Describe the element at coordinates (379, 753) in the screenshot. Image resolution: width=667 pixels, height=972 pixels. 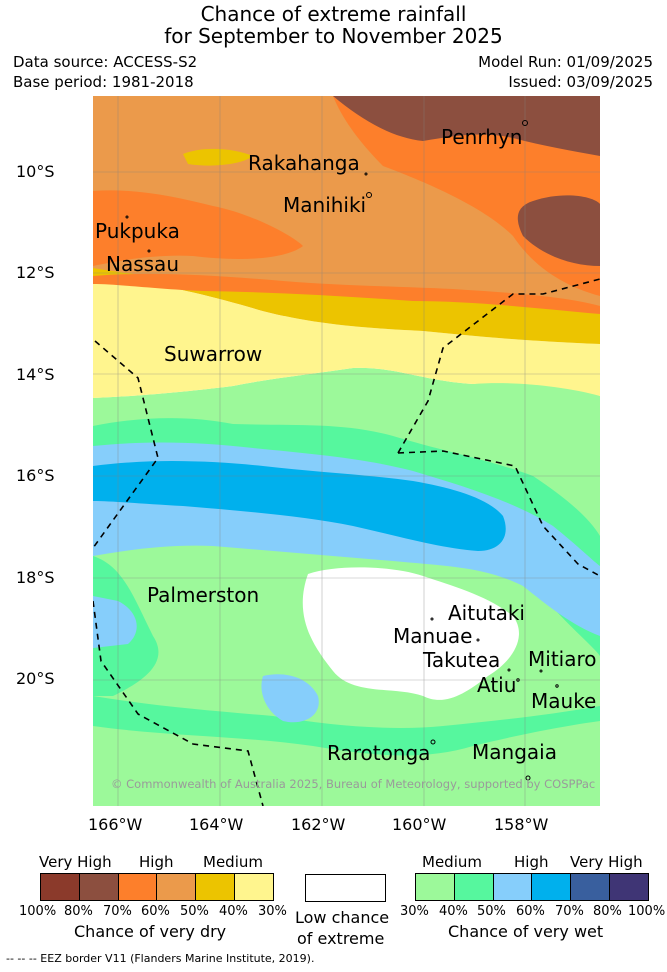
I see `place-rarotonga: Rarotonga` at that location.